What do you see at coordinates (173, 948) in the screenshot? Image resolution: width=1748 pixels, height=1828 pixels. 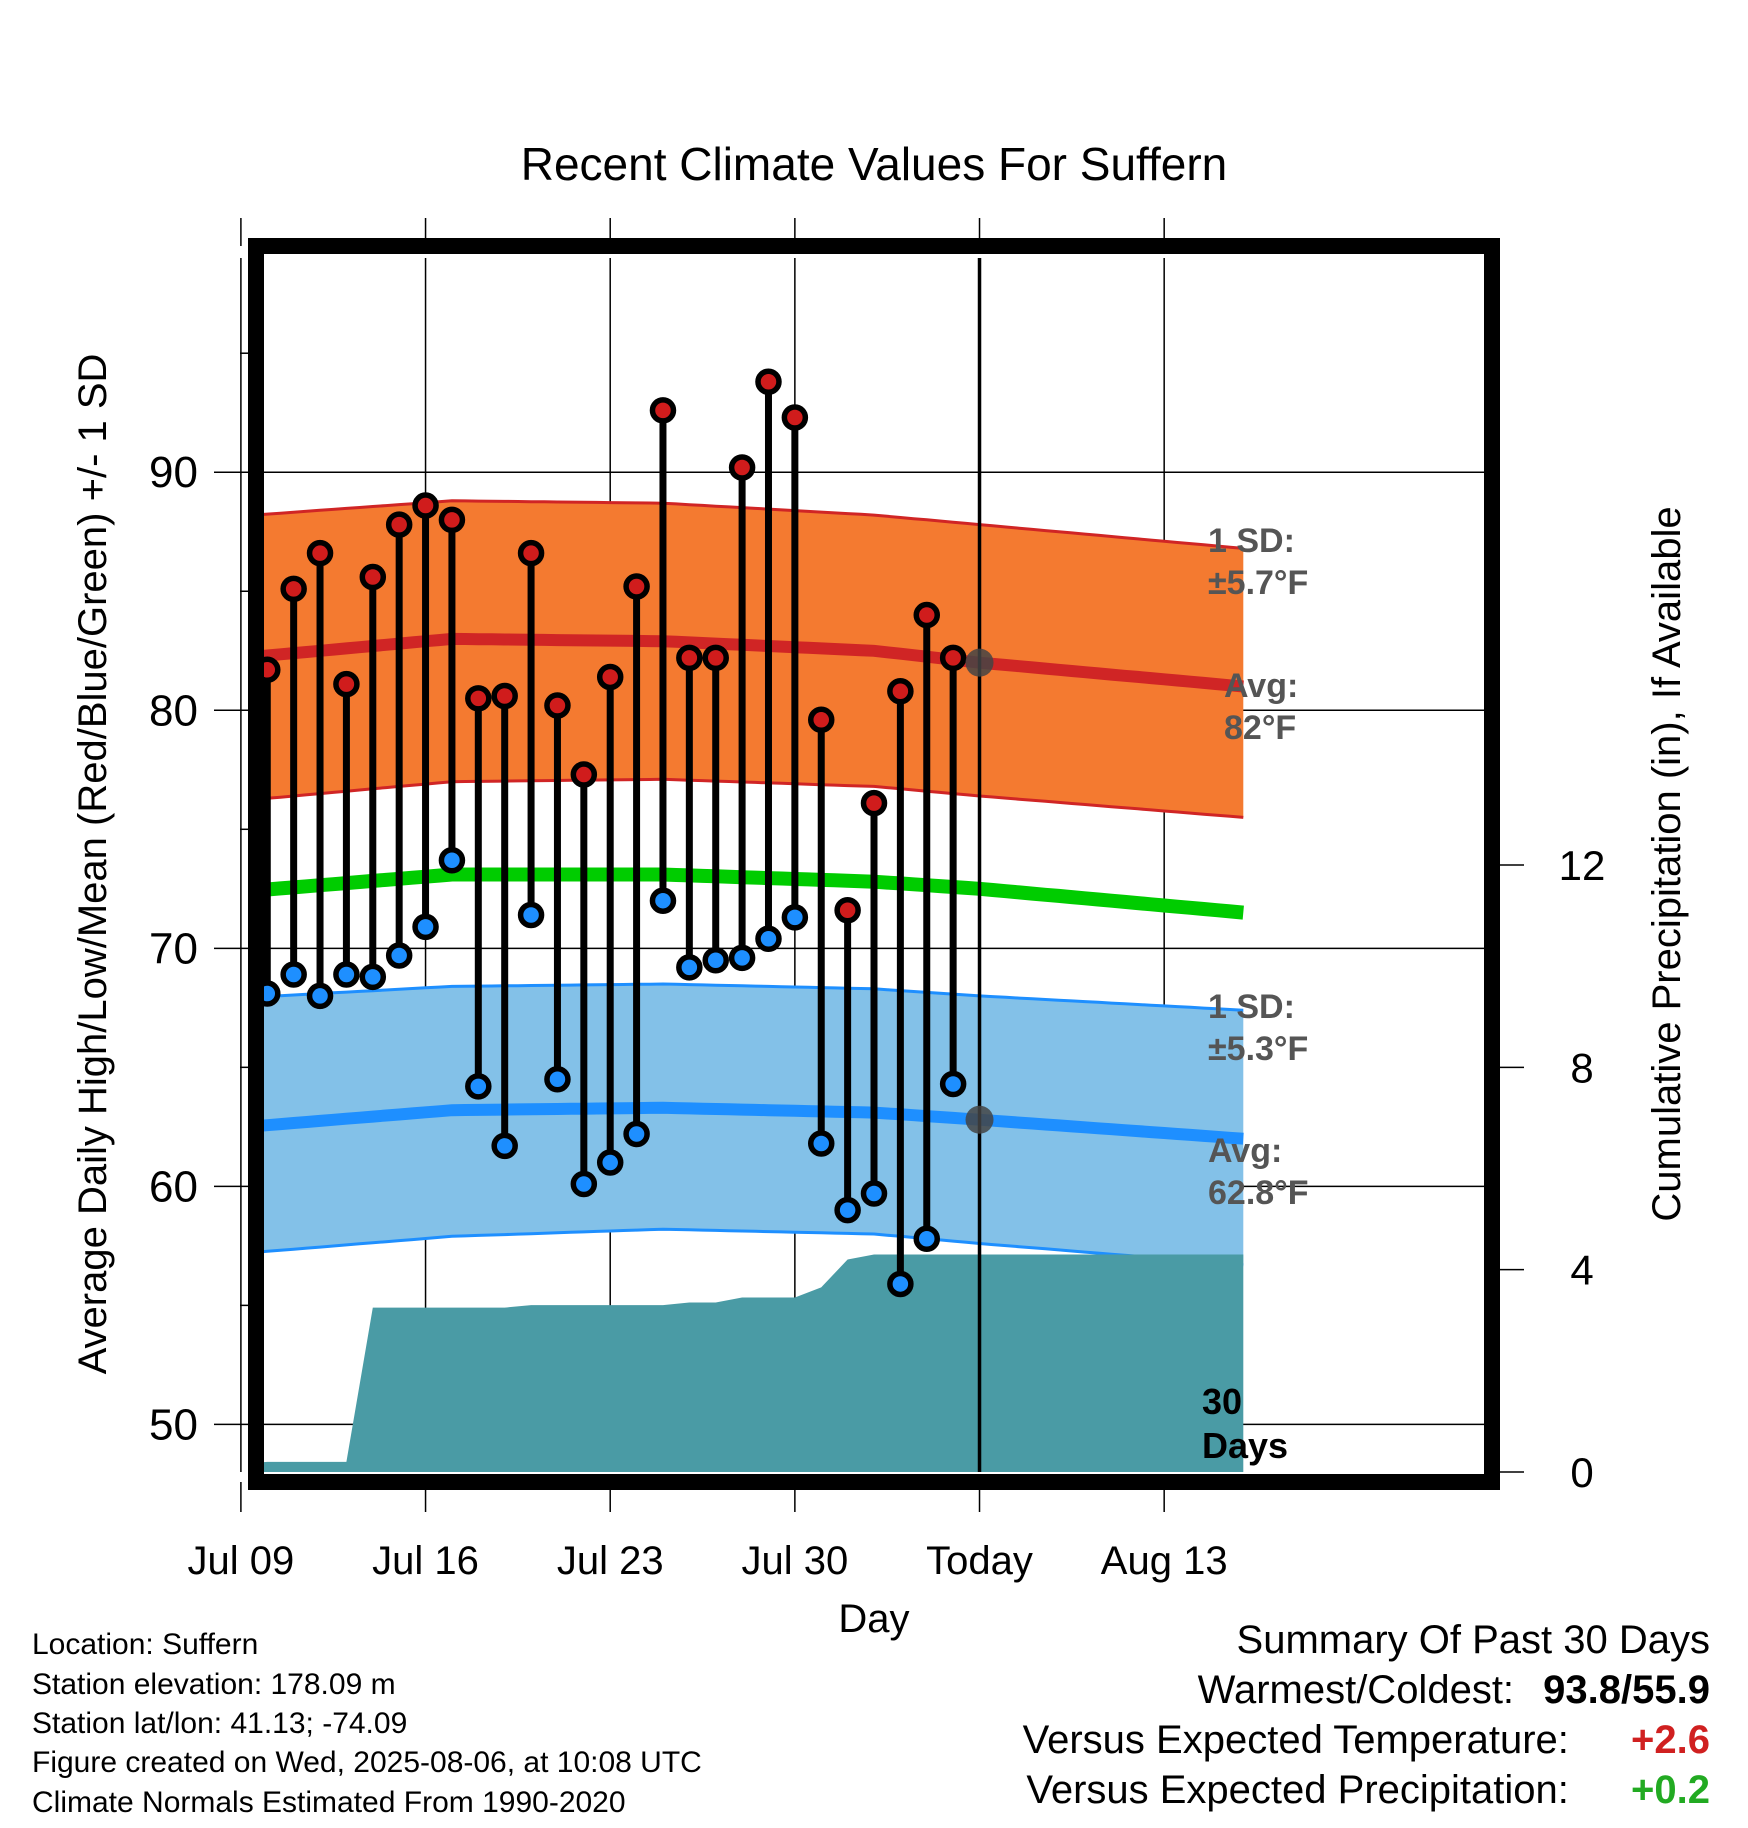 I see `y-tick-label: 70` at bounding box center [173, 948].